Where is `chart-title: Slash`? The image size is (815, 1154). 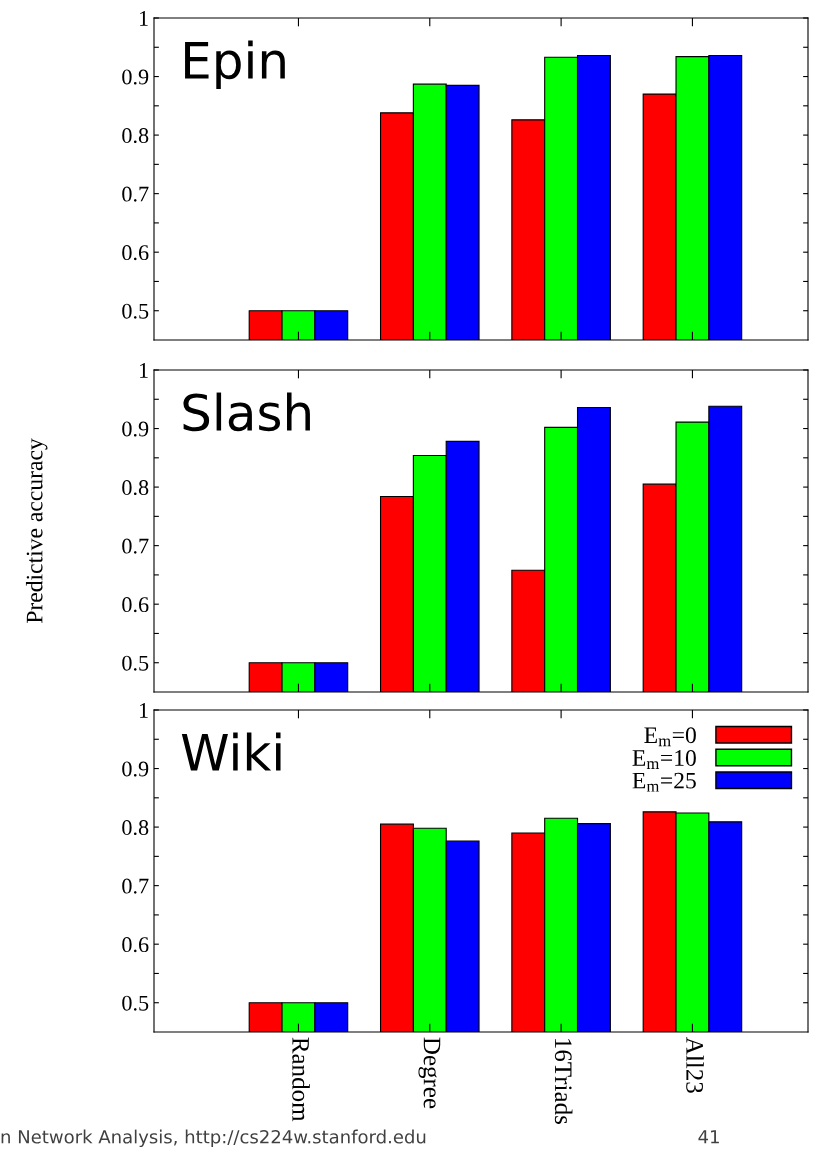
chart-title: Slash is located at coordinates (246, 412).